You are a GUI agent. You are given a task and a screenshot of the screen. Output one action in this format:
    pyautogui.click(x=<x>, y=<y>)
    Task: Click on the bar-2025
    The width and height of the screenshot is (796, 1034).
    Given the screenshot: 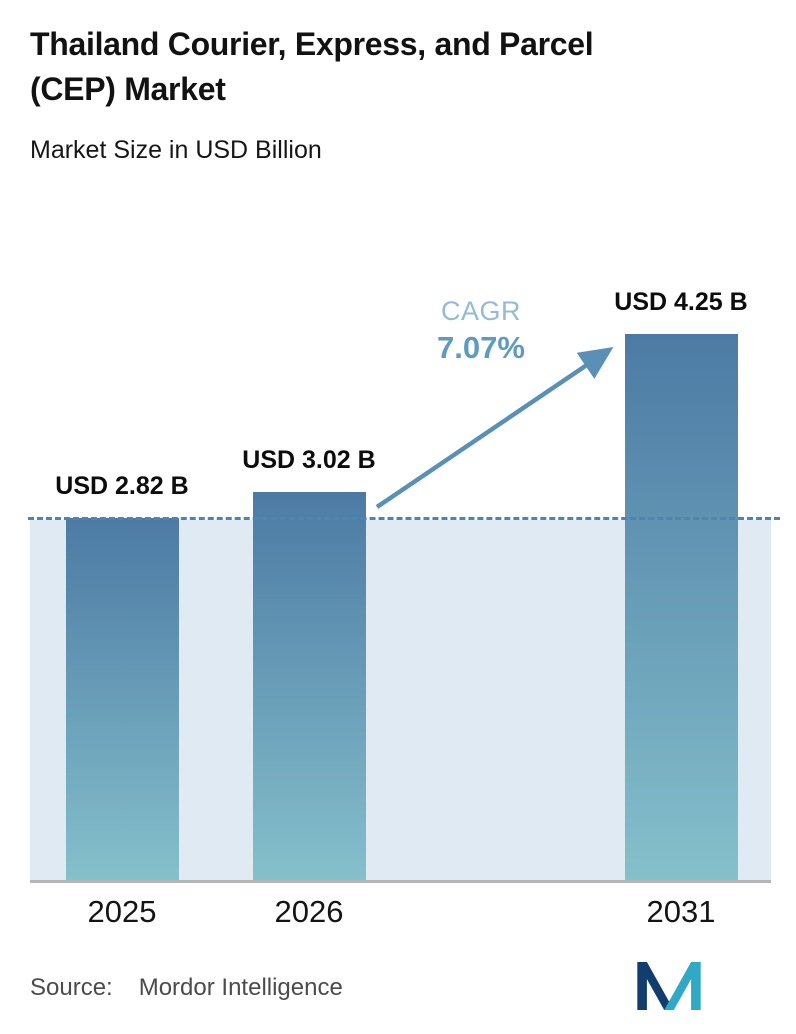 What is the action you would take?
    pyautogui.click(x=122, y=699)
    